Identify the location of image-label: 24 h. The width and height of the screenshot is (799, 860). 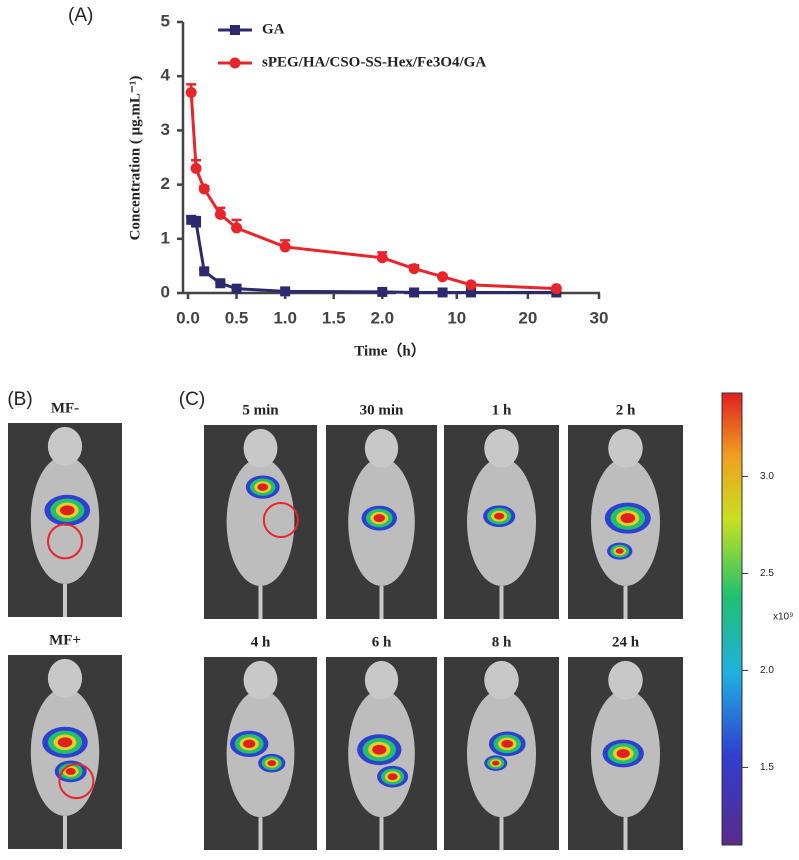
(626, 642).